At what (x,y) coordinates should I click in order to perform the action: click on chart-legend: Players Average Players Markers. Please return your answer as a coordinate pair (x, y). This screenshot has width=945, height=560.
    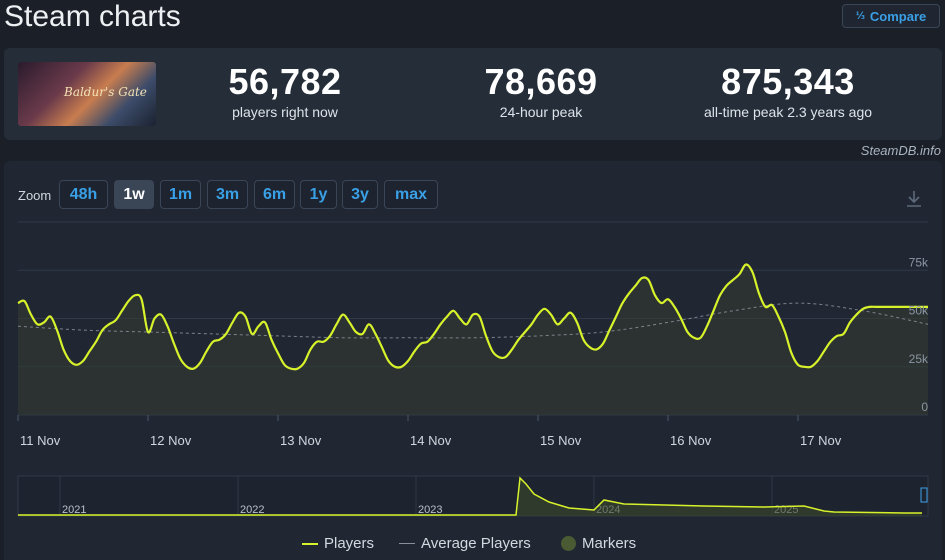
    Looking at the image, I should click on (473, 546).